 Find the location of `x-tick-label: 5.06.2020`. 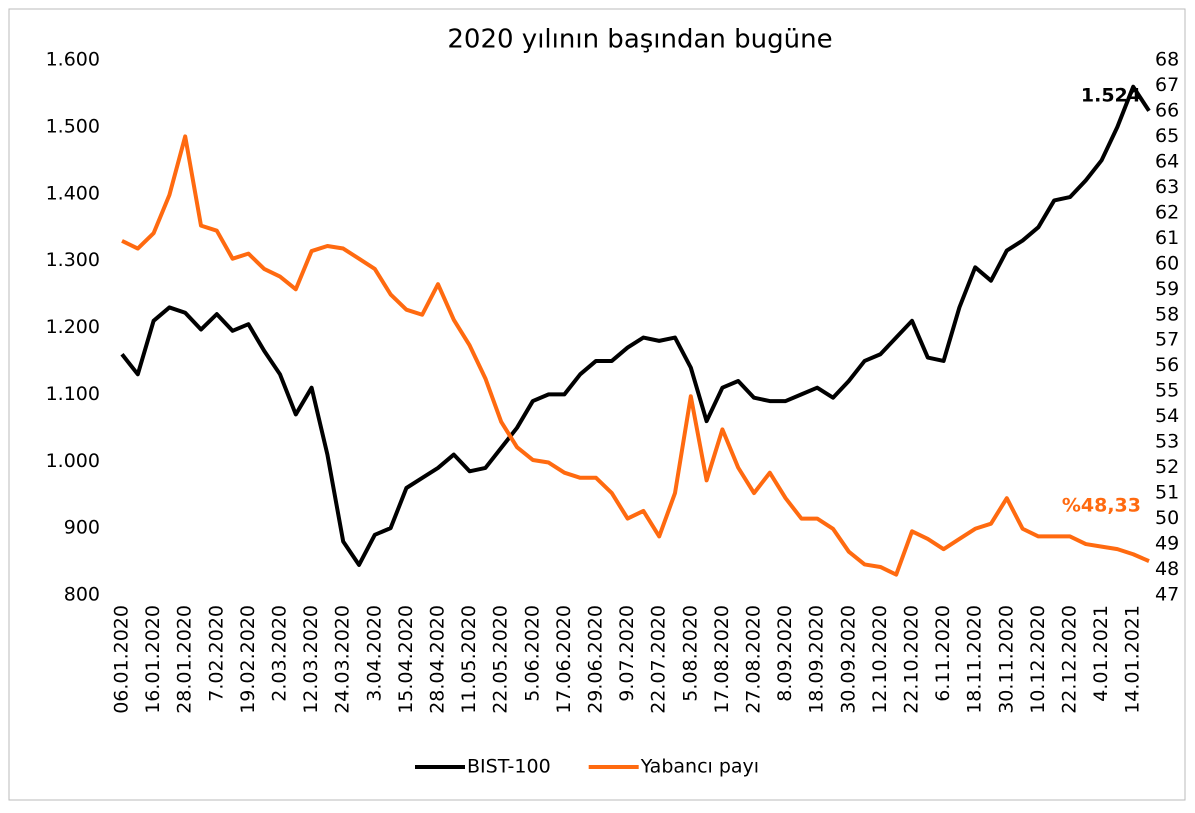

x-tick-label: 5.06.2020 is located at coordinates (532, 653).